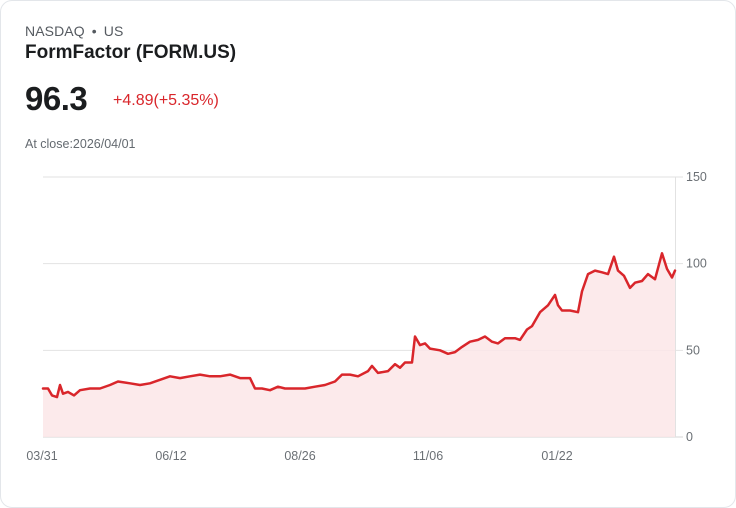 This screenshot has width=736, height=508. Describe the element at coordinates (113, 31) in the screenshot. I see `region: US` at that location.